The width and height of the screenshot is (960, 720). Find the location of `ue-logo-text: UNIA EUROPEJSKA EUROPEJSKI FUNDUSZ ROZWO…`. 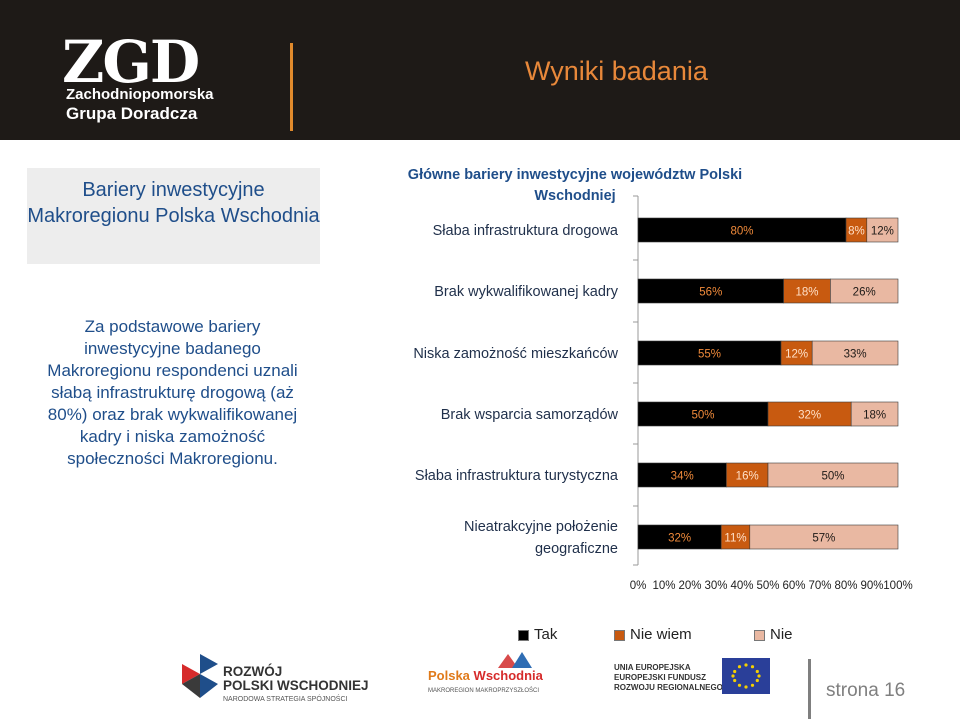

ue-logo-text: UNIA EUROPEJSKA EUROPEJSKI FUNDUSZ ROZWO… is located at coordinates (668, 678).